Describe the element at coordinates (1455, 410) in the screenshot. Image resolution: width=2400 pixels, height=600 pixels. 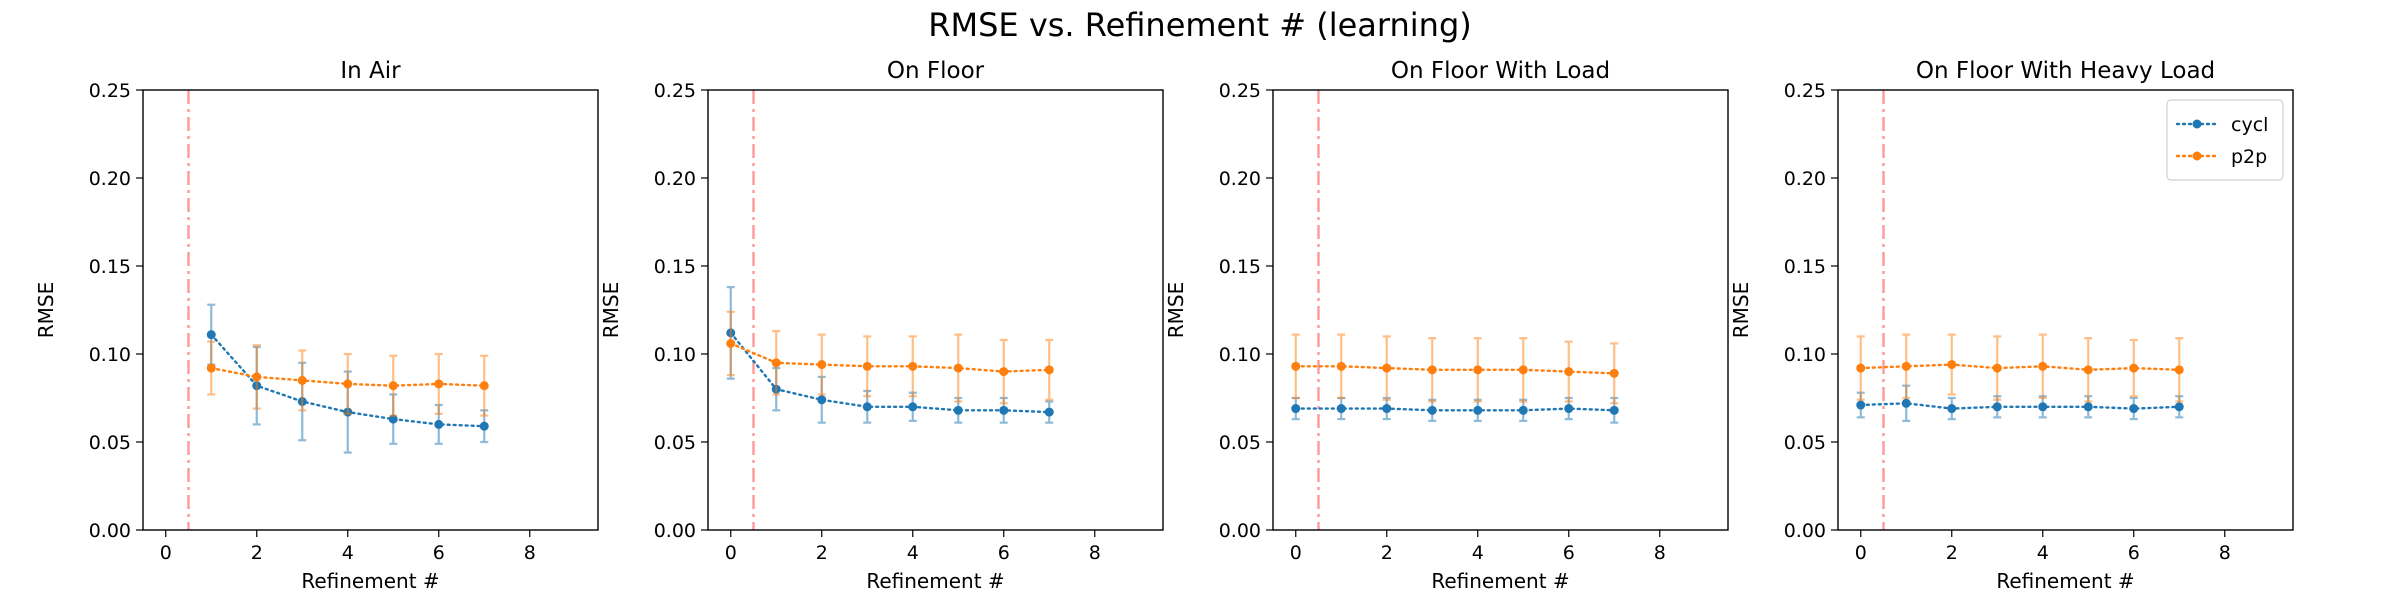
I see `series-cycl` at that location.